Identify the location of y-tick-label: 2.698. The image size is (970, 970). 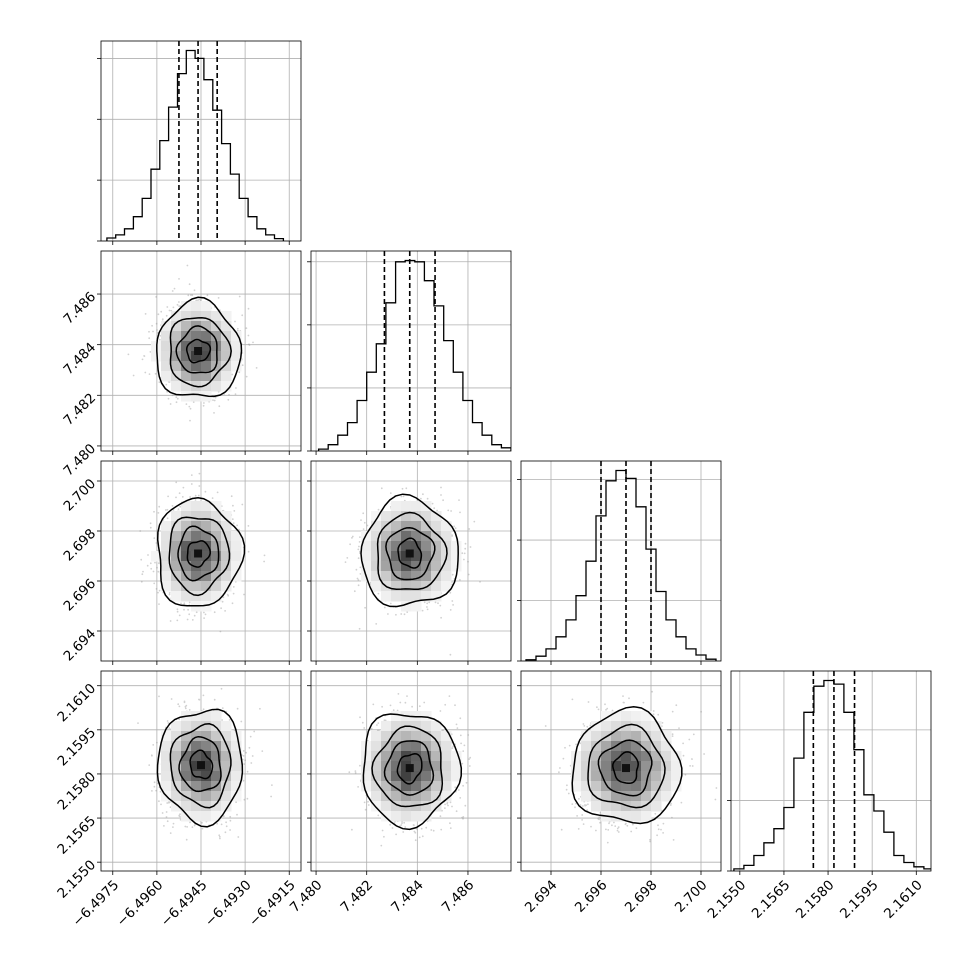
(80, 545).